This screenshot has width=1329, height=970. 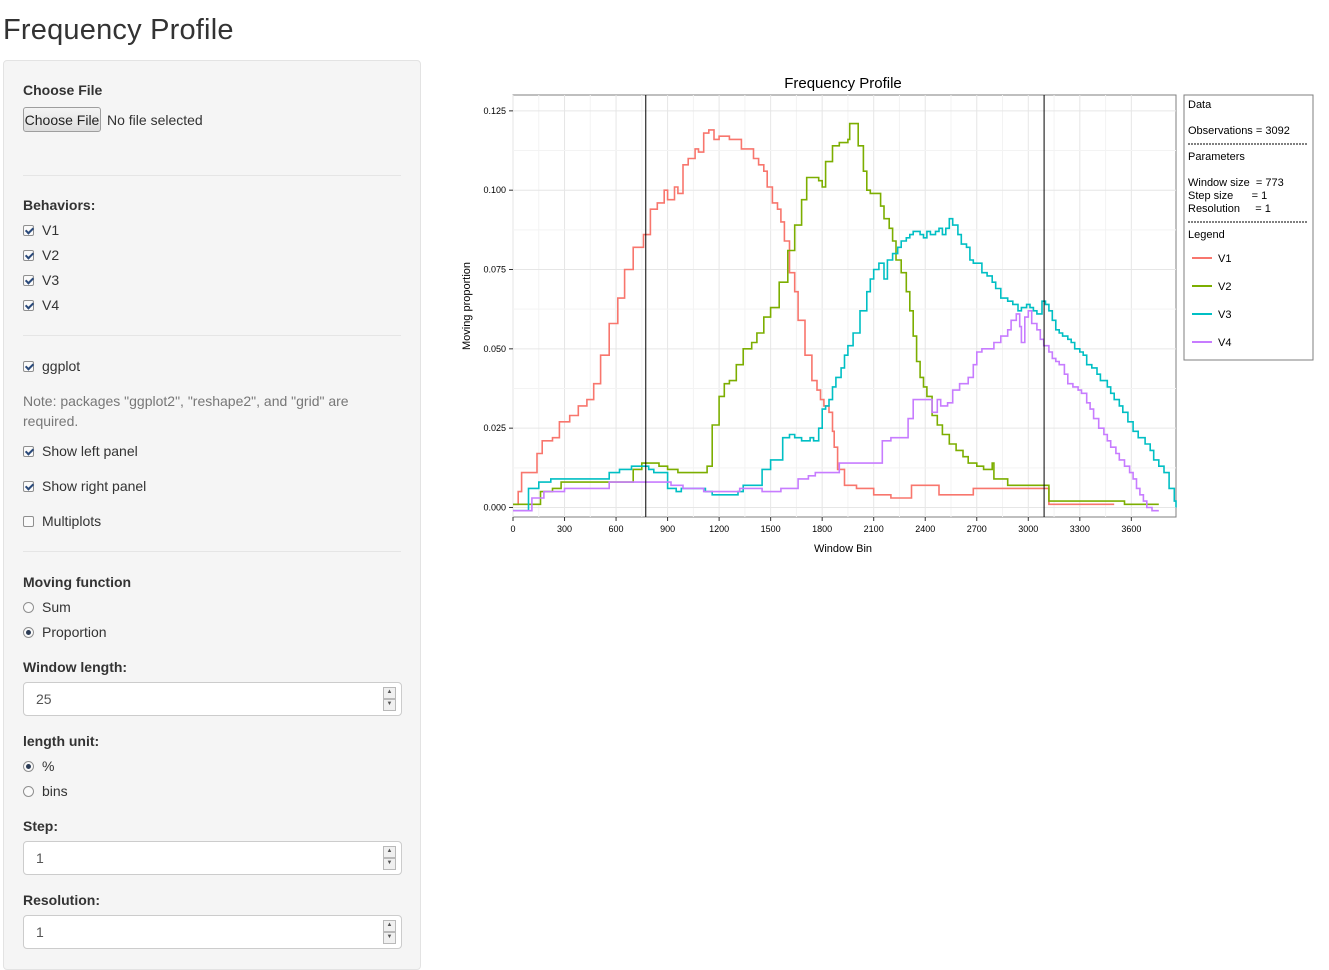 I want to click on multiplots-checkbox: Multiplots, so click(x=62, y=521).